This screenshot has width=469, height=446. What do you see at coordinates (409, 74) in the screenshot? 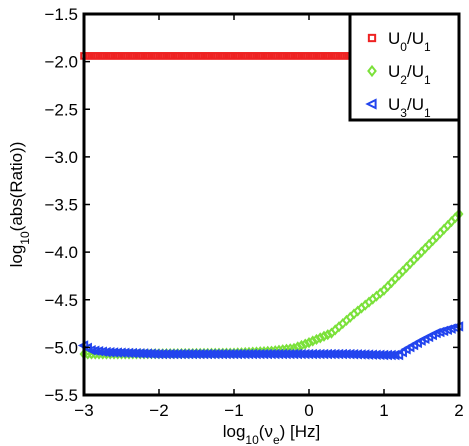
I see `legend-label: U2/U1` at bounding box center [409, 74].